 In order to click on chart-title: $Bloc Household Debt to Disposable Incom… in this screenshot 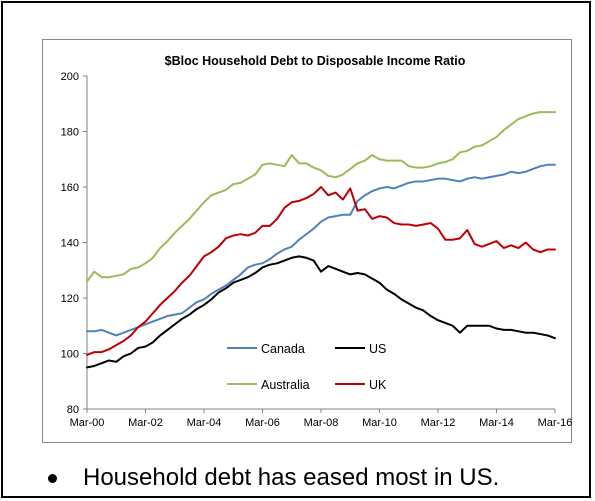, I will do `click(315, 61)`.